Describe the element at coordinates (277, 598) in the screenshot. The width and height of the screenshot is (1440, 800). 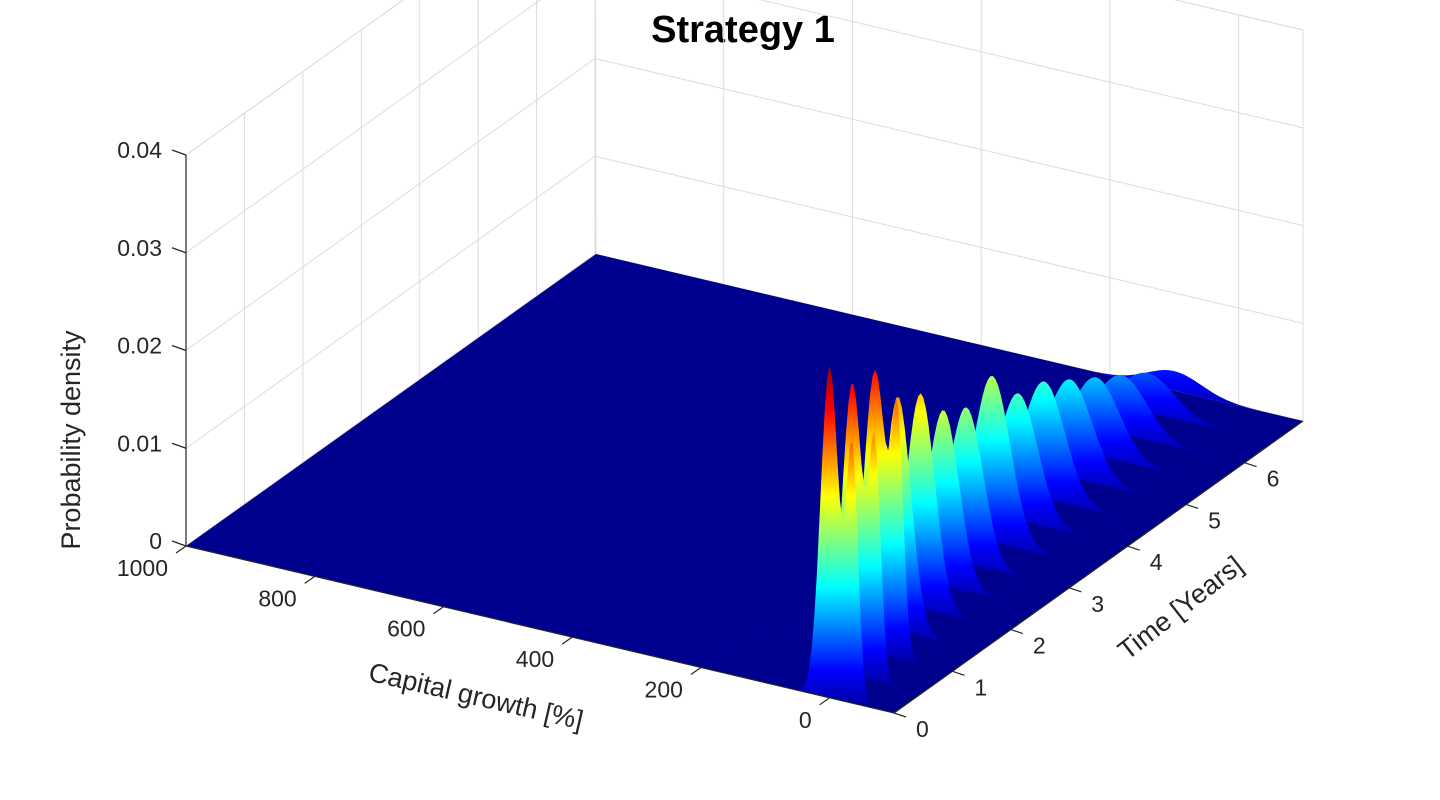
I see `x-tick-label: 800` at that location.